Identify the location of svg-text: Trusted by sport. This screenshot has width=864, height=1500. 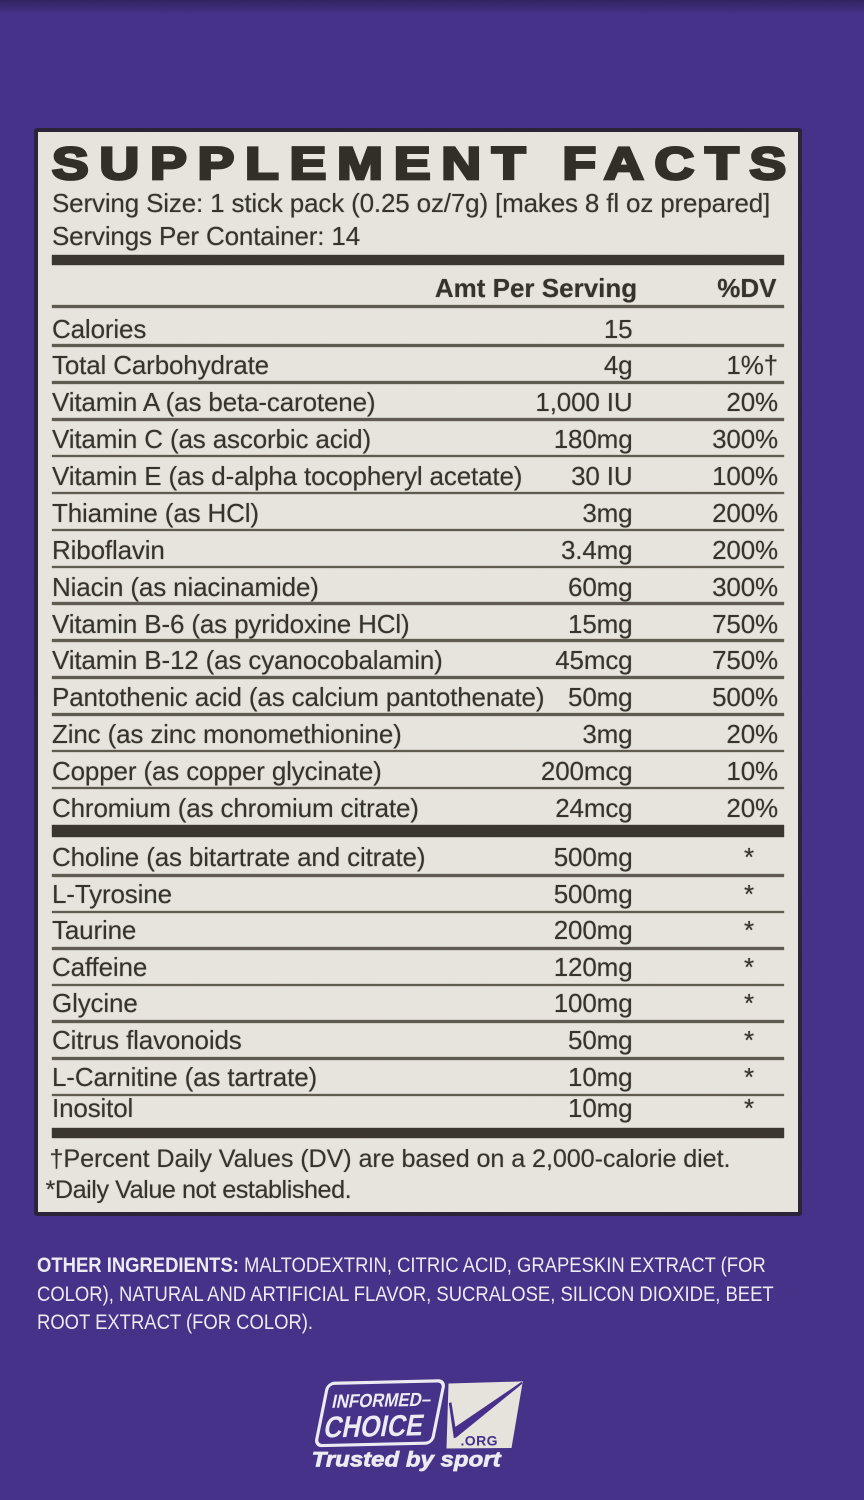
(407, 1460).